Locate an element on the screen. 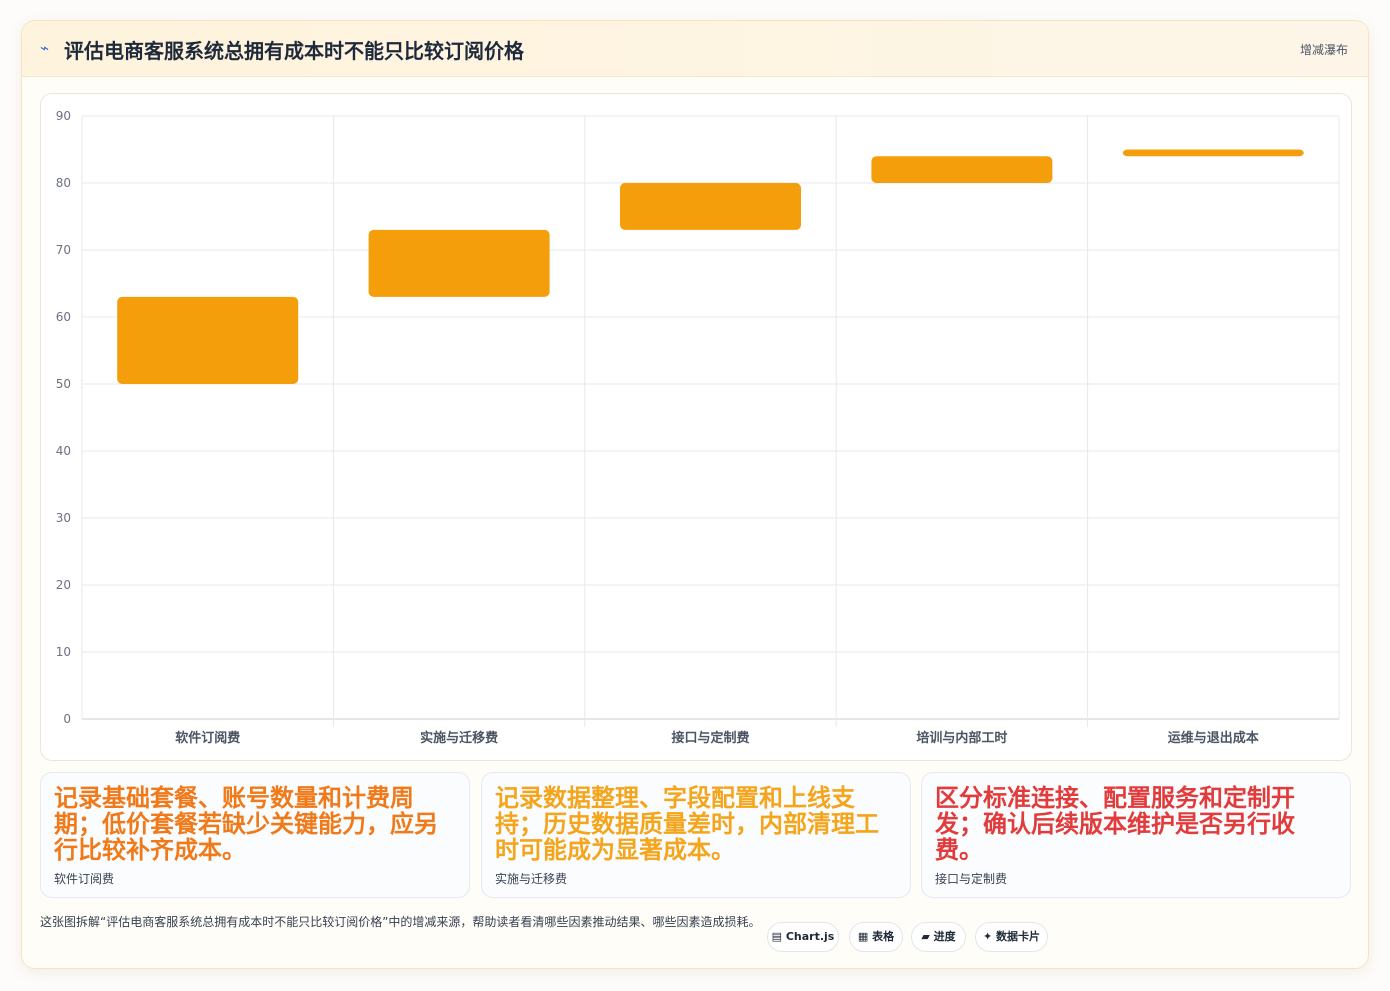  note-label-2: 实施与迁移费 is located at coordinates (531, 879).